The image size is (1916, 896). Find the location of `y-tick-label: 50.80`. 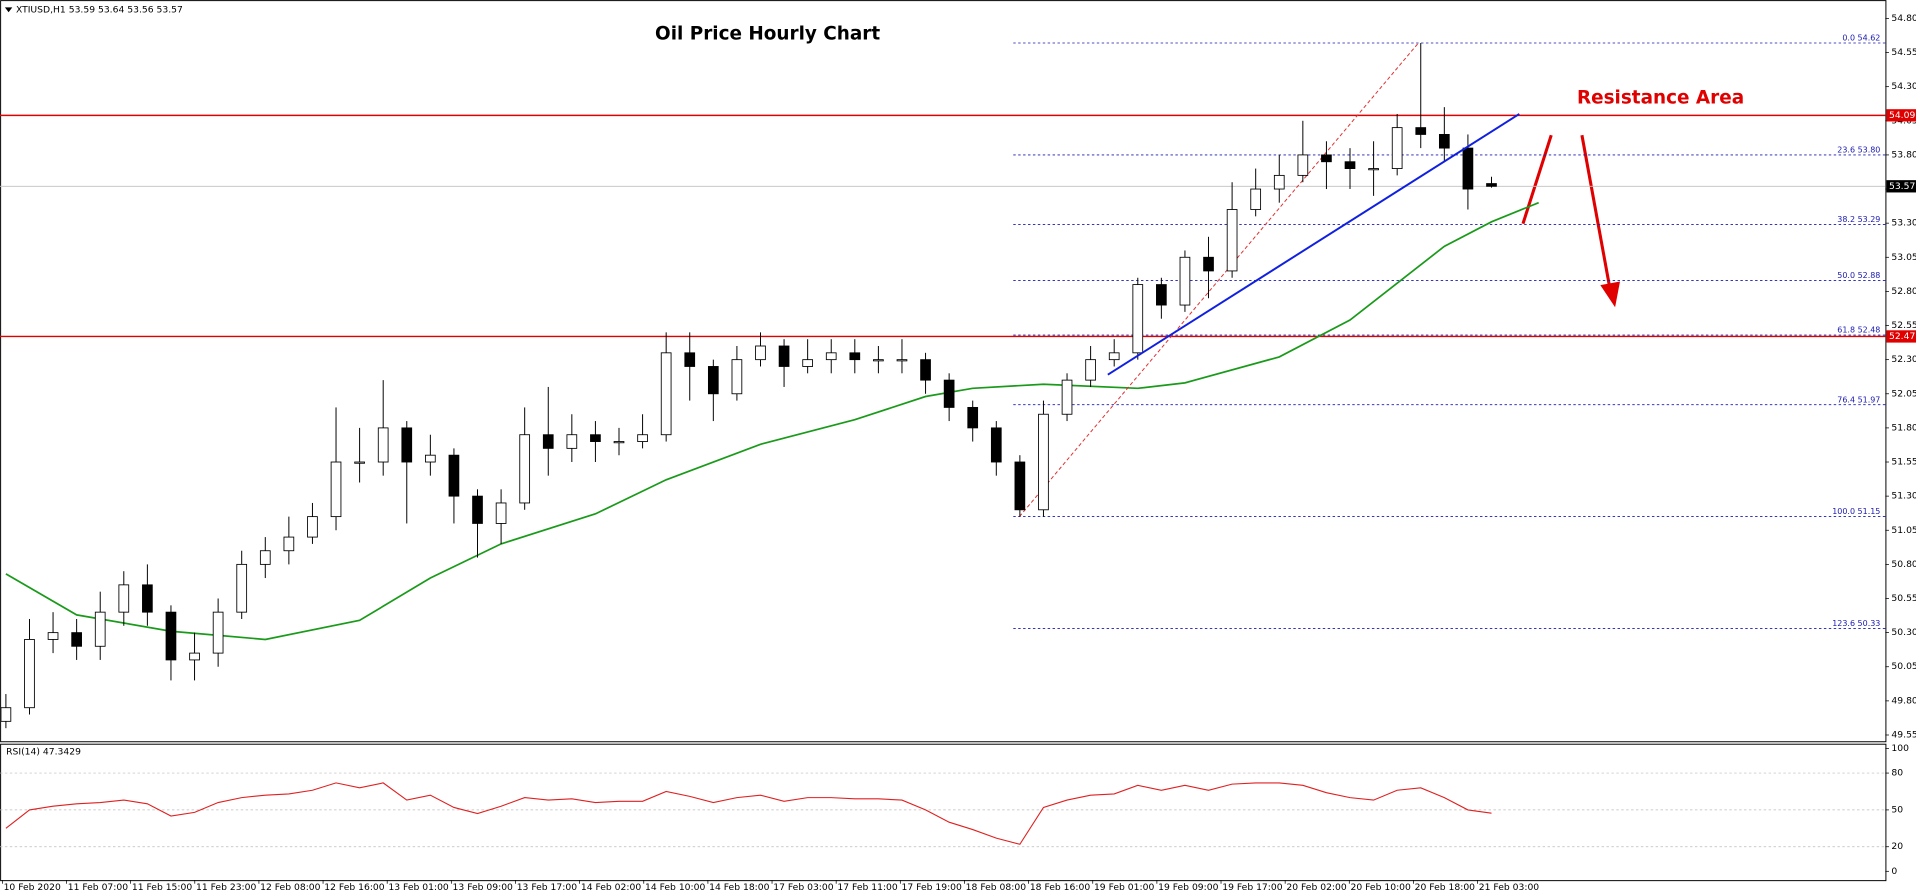

y-tick-label: 50.80 is located at coordinates (1903, 564).